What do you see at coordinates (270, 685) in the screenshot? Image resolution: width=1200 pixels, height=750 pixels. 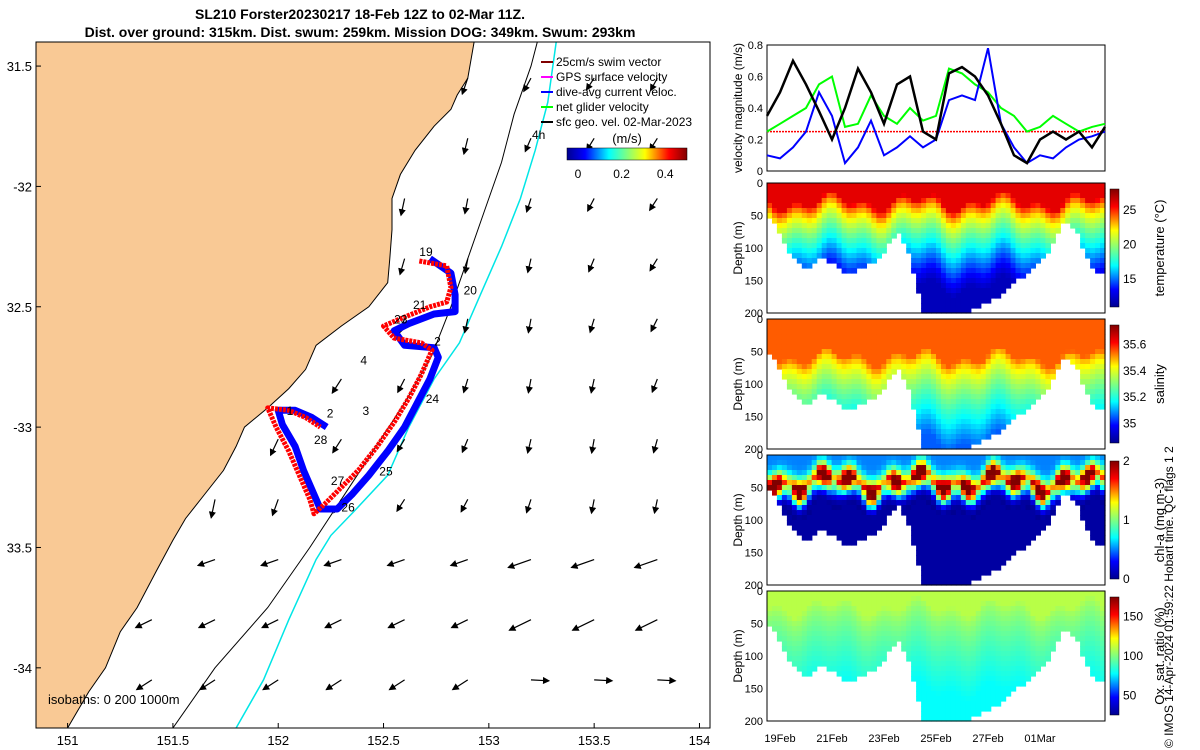 I see `current-vector` at bounding box center [270, 685].